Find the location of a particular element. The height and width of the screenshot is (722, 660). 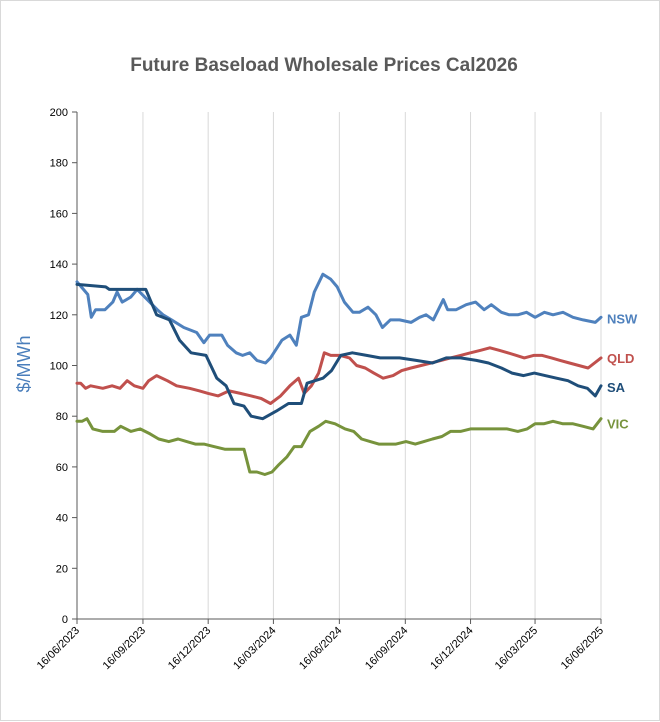

x-tick-label: 16/03/2025 is located at coordinates (516, 648).